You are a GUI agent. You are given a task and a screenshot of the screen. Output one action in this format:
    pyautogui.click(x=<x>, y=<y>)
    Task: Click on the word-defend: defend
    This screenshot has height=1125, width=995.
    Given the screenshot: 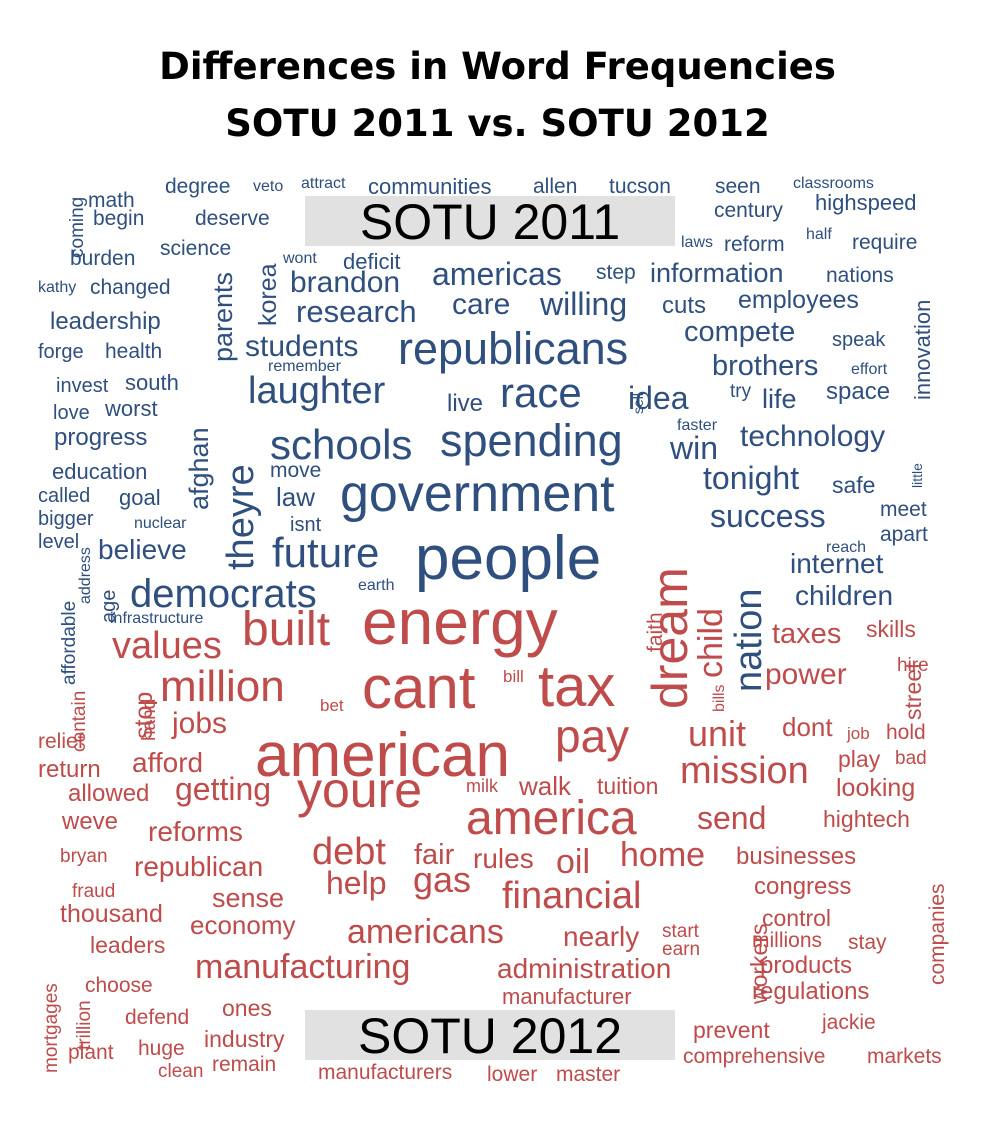 What is the action you would take?
    pyautogui.click(x=157, y=1017)
    